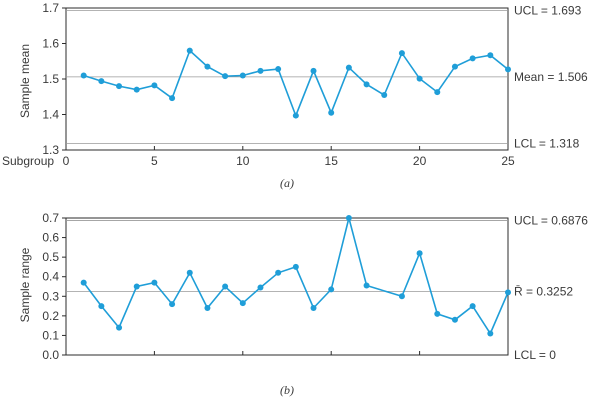  What do you see at coordinates (535, 355) in the screenshot?
I see `limit-label: LCL = 0` at bounding box center [535, 355].